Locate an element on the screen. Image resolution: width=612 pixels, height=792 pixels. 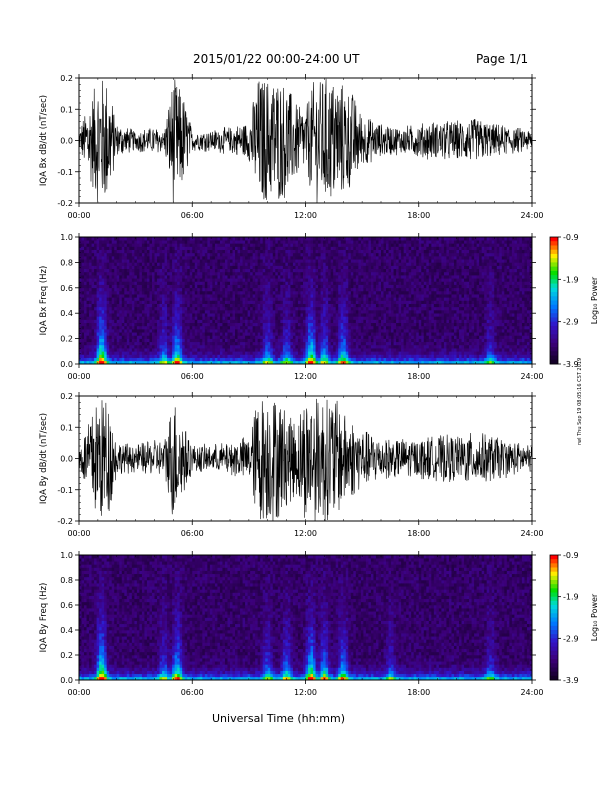
y-tick-label: 0.0 is located at coordinates (66, 141).